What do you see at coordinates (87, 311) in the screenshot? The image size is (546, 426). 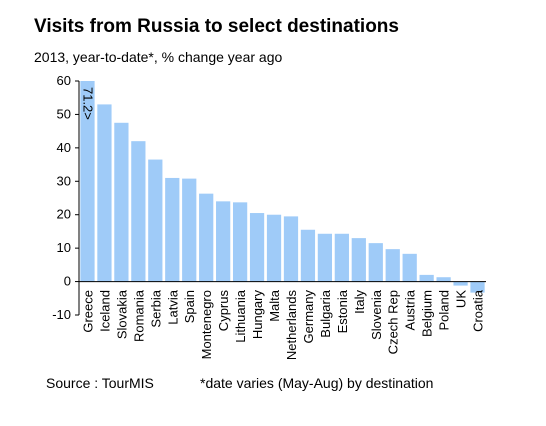 I see `x-tick-label: Greece` at bounding box center [87, 311].